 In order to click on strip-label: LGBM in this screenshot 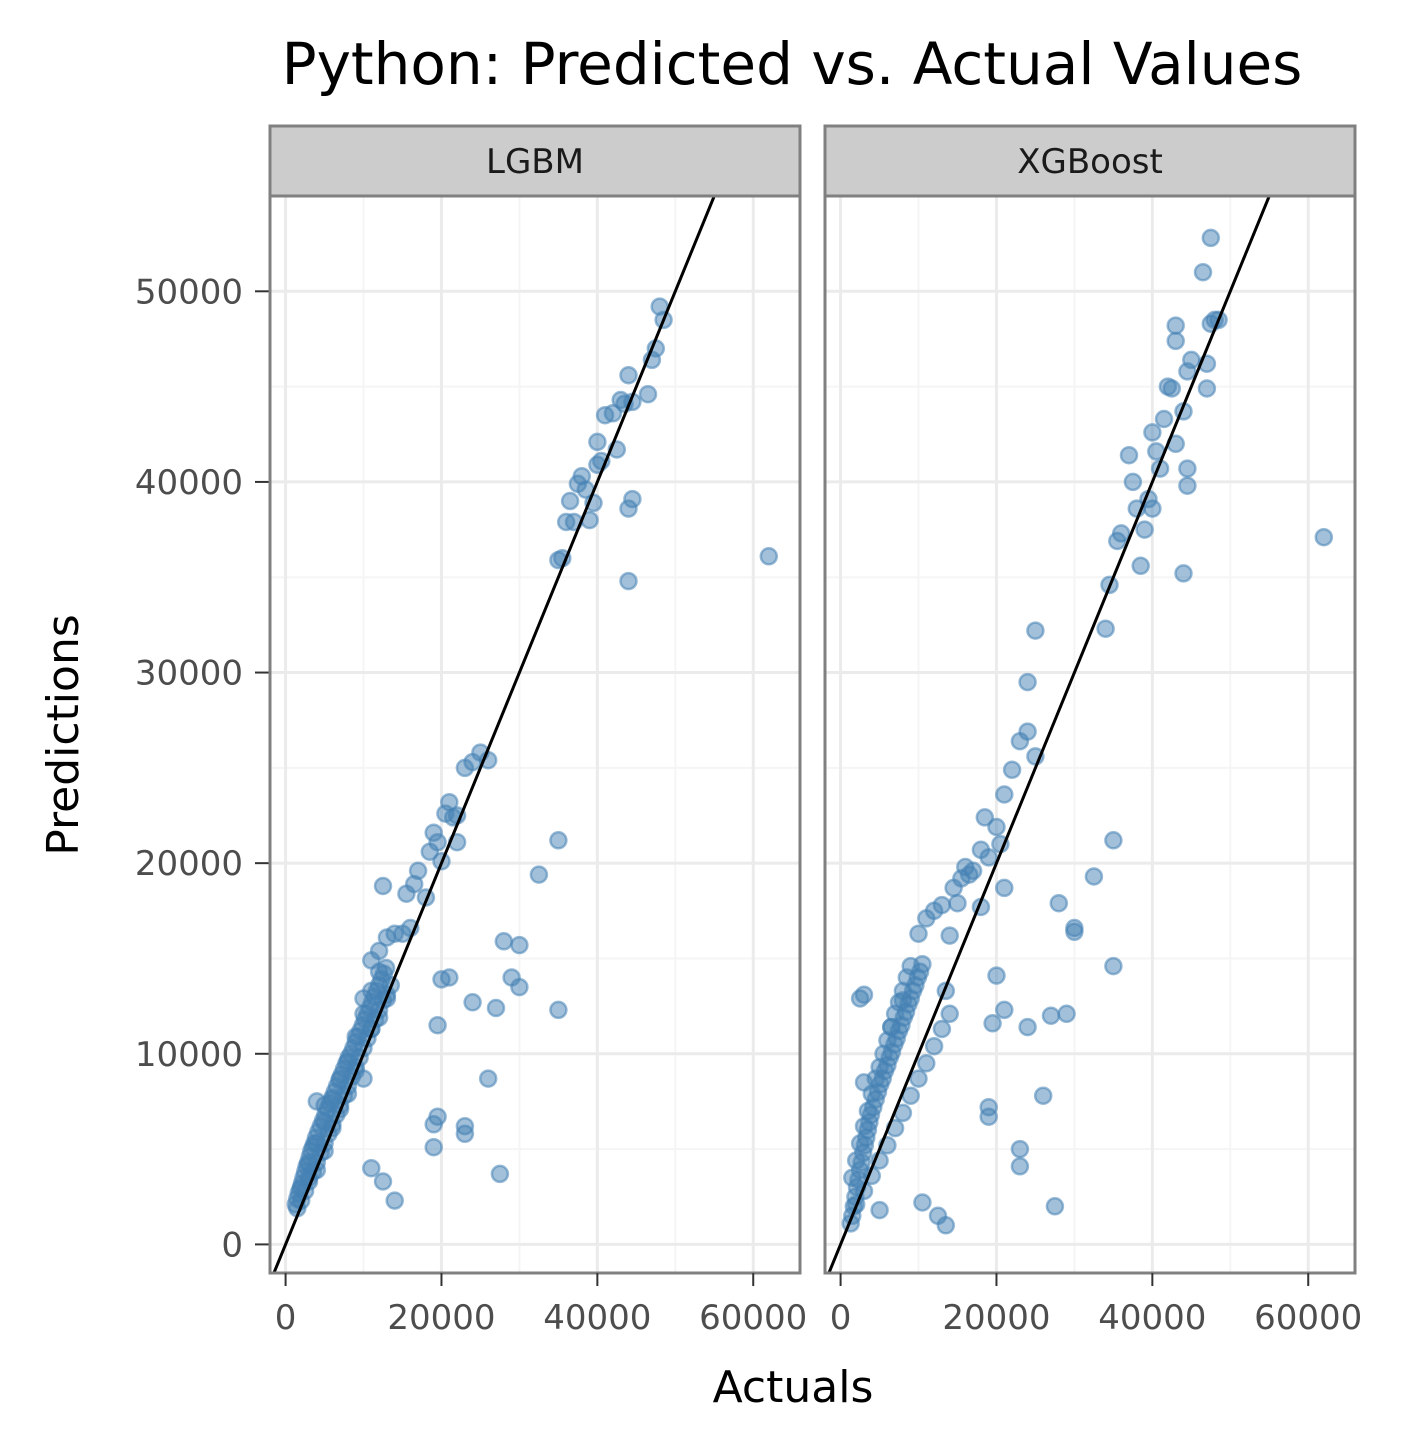, I will do `click(535, 162)`.